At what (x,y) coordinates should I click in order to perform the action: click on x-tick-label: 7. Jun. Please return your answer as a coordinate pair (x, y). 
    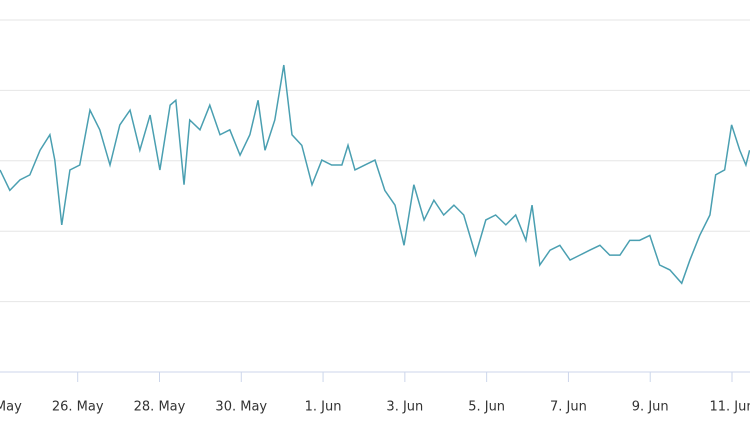
    Looking at the image, I should click on (568, 407).